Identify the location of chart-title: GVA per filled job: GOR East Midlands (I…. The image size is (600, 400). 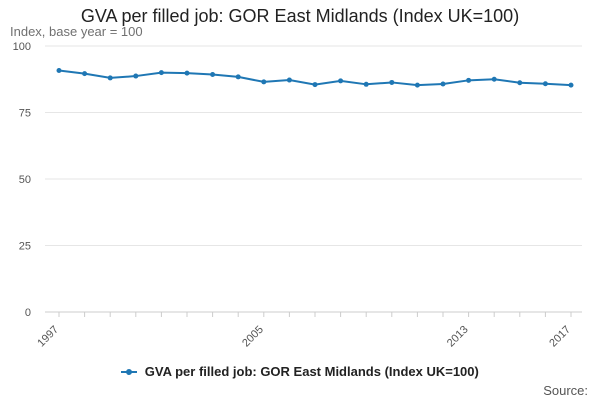
(300, 16).